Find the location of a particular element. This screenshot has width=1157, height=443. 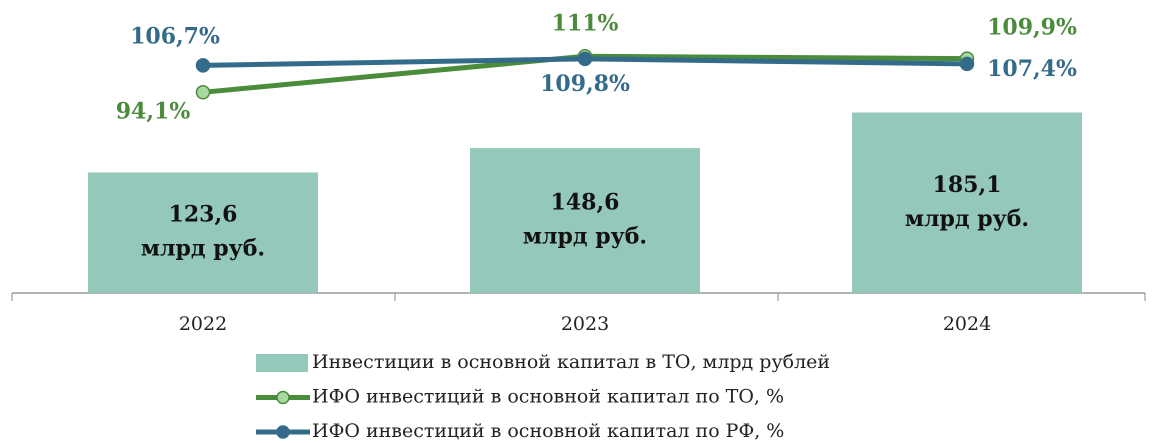

bar-value-label: 148,6 is located at coordinates (585, 203).